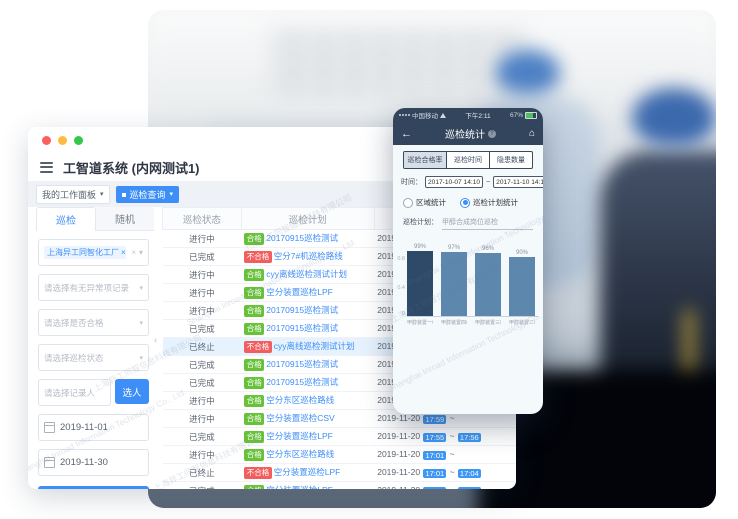 The image size is (738, 519). Describe the element at coordinates (454, 182) in the screenshot. I see `time-from-field: 2017-10-07 14:10` at that location.